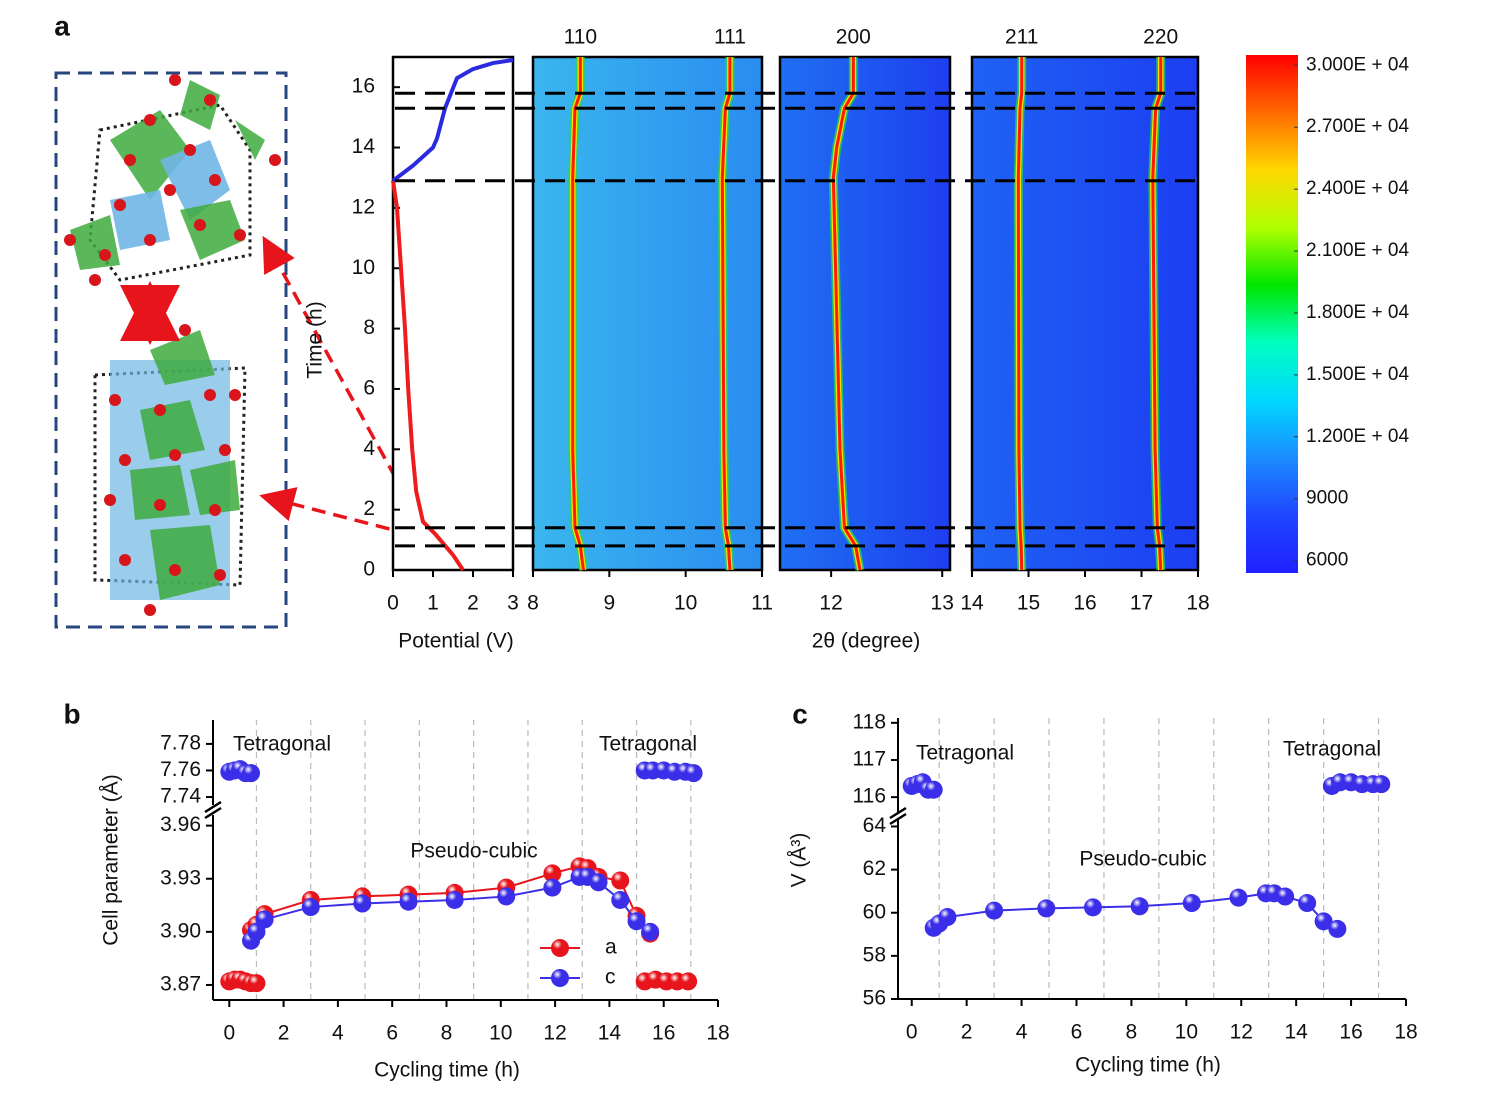  What do you see at coordinates (453, 313) in the screenshot?
I see `plot-frame` at bounding box center [453, 313].